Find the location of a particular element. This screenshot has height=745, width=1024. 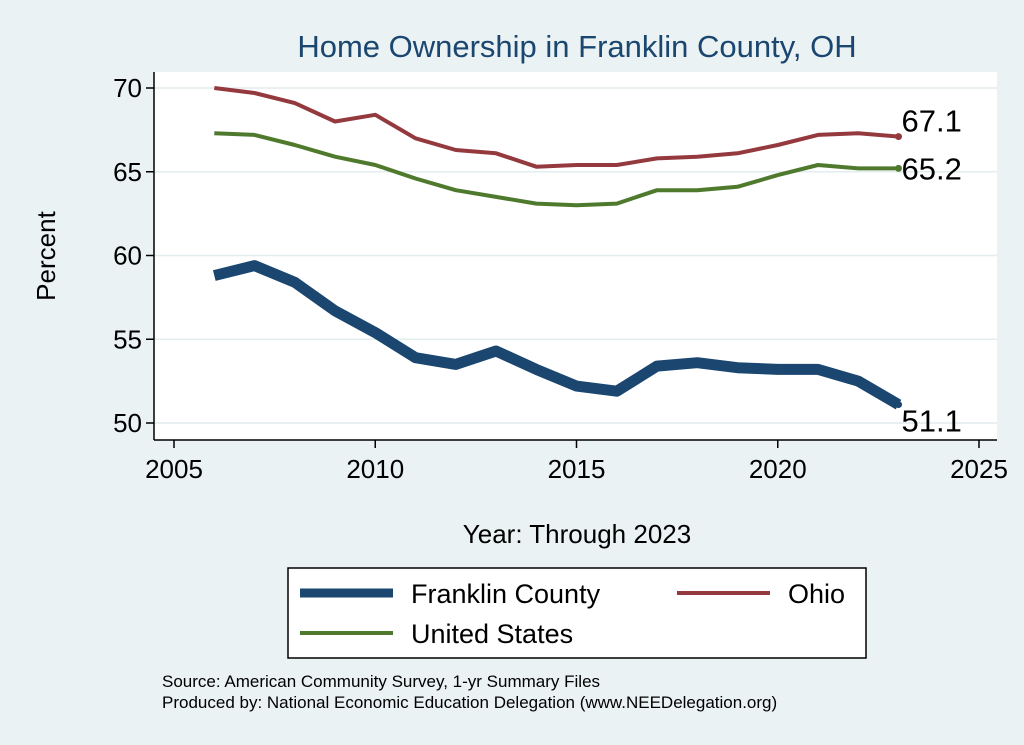

chart-title: Home Ownership in Franklin County, OH is located at coordinates (576, 46).